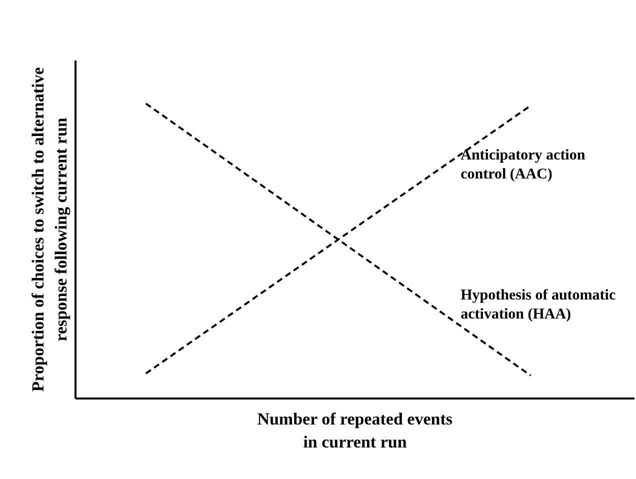 This screenshot has height=479, width=636. I want to click on y-axis-title: Proportion of choices to switch to alternative response following current run, so click(49, 229).